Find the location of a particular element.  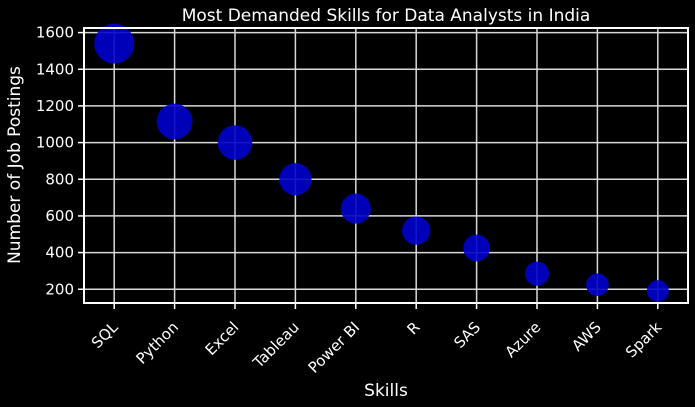

y-tick-label: 400 is located at coordinates (59, 253).